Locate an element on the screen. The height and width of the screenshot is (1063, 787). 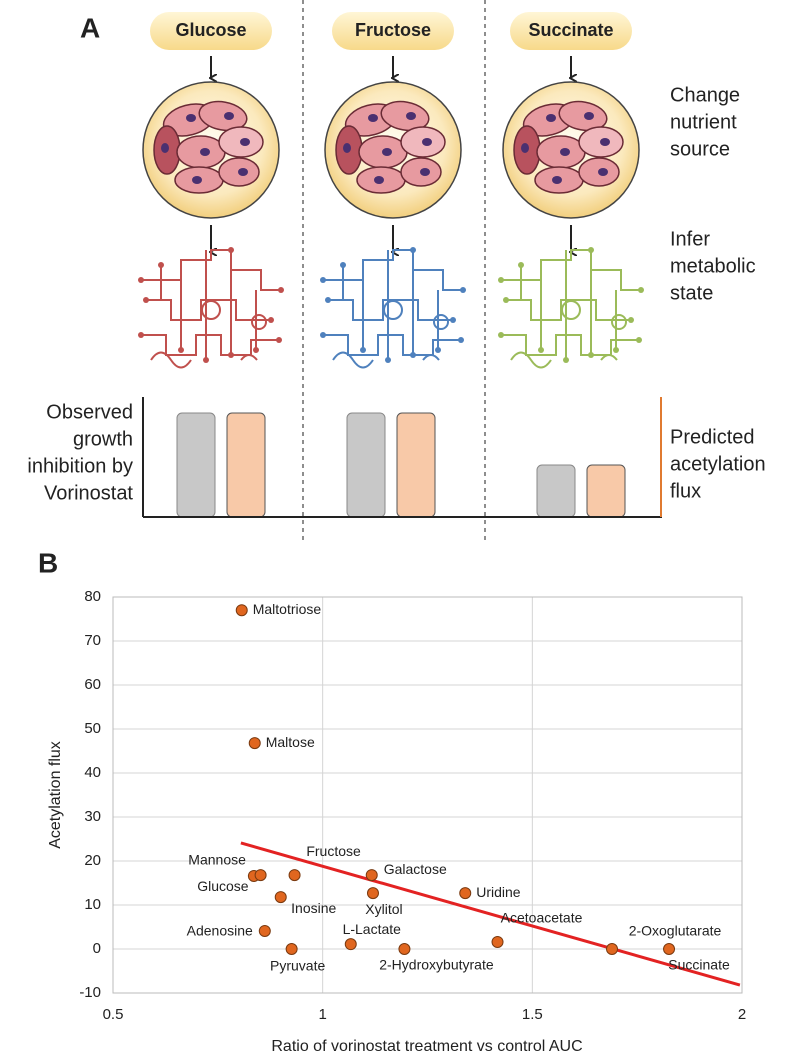
x-tick-label: 1 is located at coordinates (322, 1014).